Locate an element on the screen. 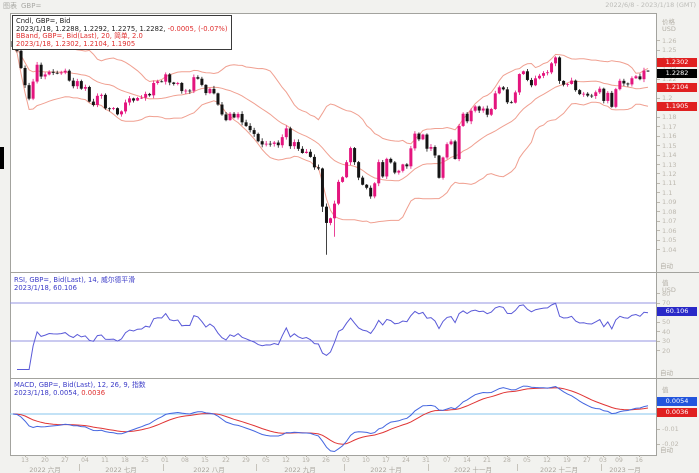  axis-tick-label: 1.06 is located at coordinates (669, 231).